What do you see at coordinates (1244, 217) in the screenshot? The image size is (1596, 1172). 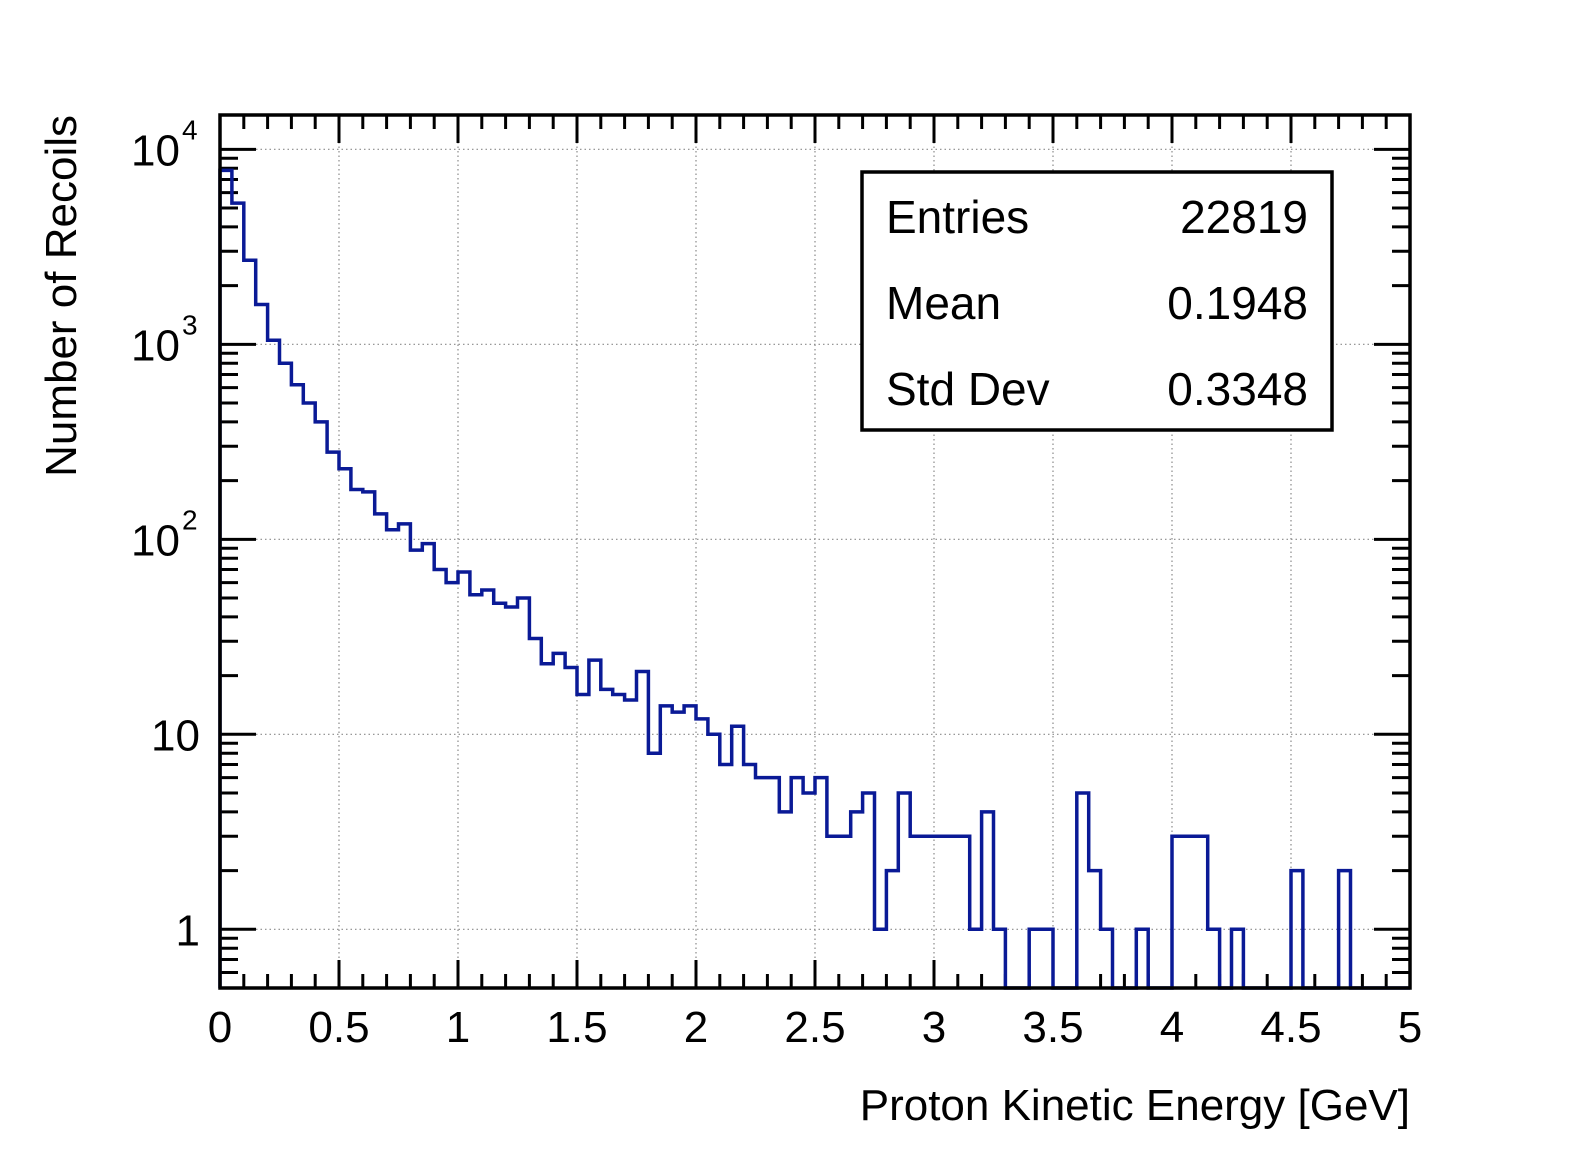 I see `stats-entries-value: 22819` at bounding box center [1244, 217].